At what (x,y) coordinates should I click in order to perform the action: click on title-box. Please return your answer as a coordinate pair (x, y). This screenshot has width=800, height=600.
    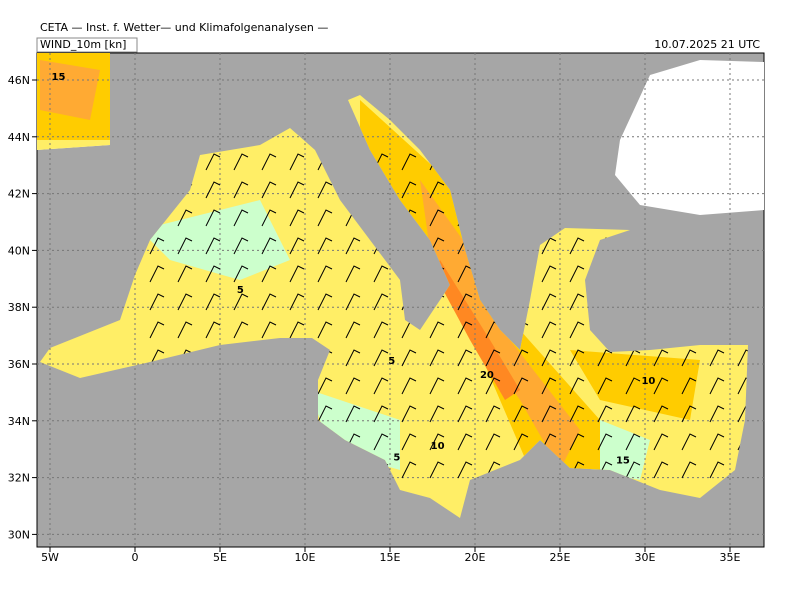
    Looking at the image, I should click on (87, 45).